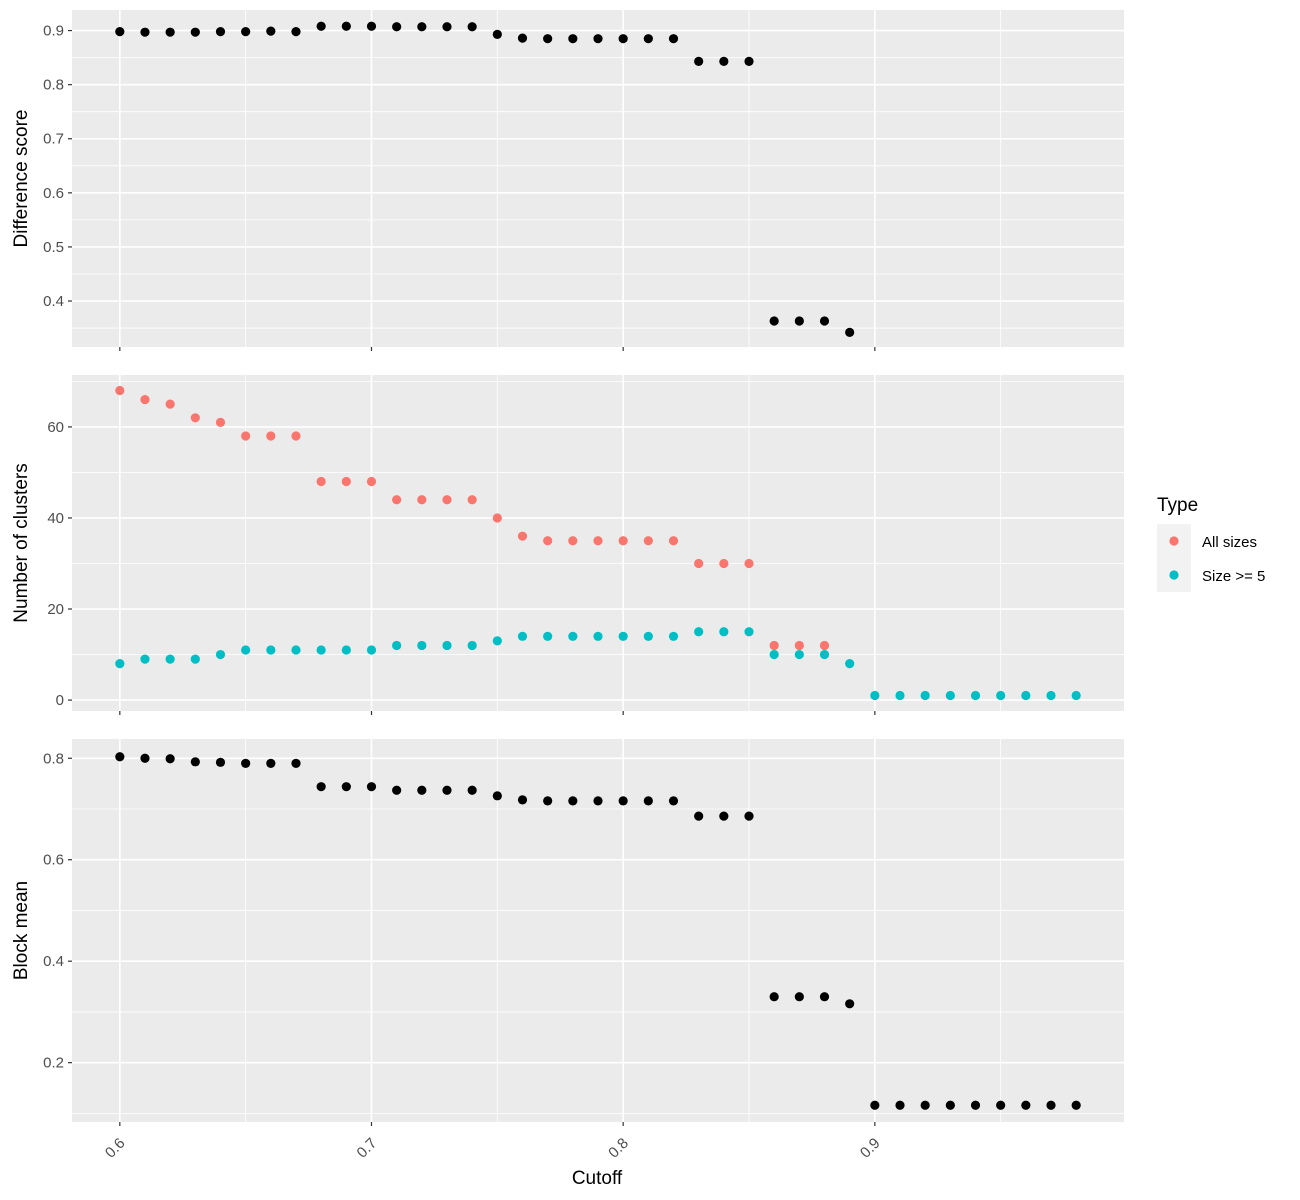  Describe the element at coordinates (53, 193) in the screenshot. I see `y-tick-label: 0.6` at that location.